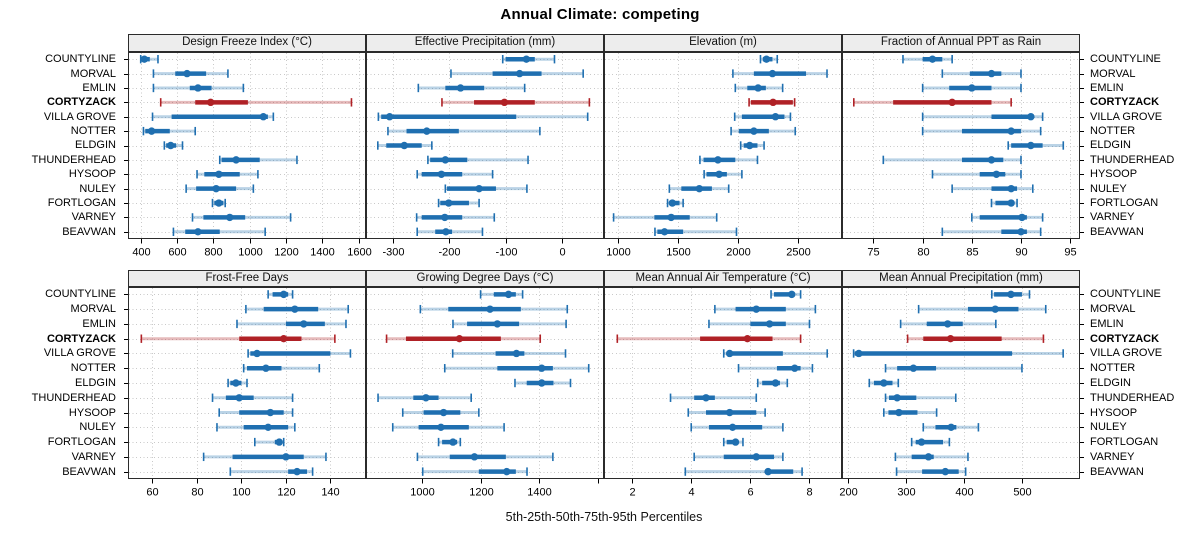 This screenshot has width=1200, height=550. What do you see at coordinates (80, 59) in the screenshot?
I see `category-label-countyline: COUNTYLINE` at bounding box center [80, 59].